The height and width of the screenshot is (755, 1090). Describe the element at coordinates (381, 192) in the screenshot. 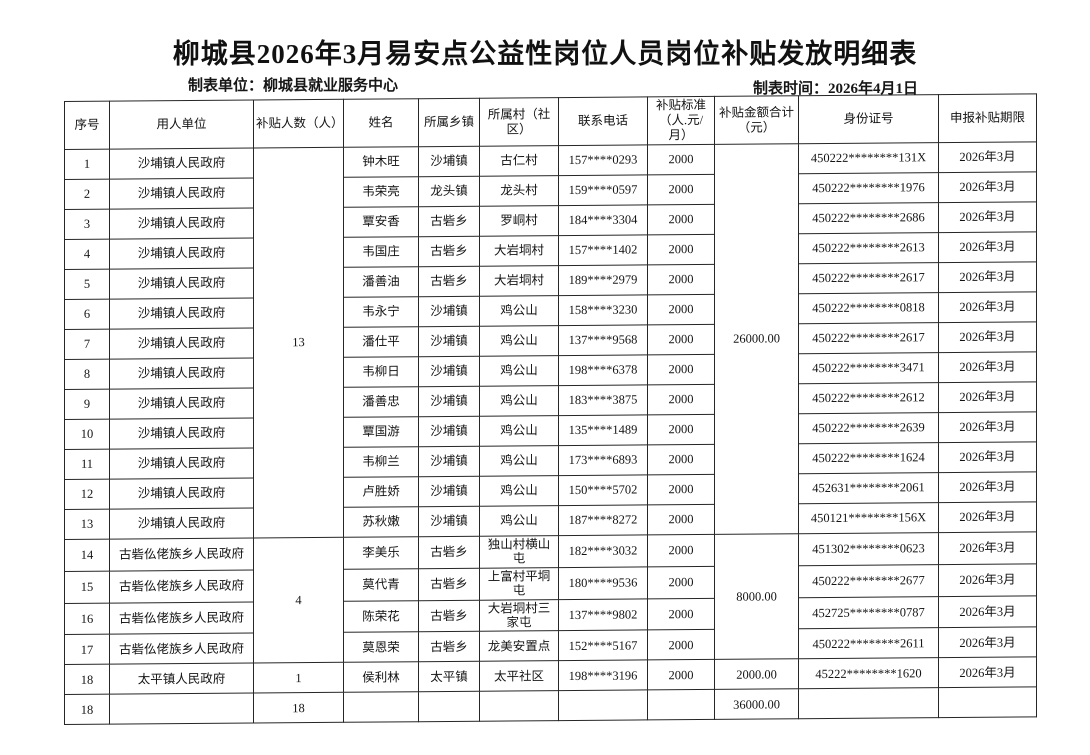

I see `cell-person-name: 韦荣亮` at that location.